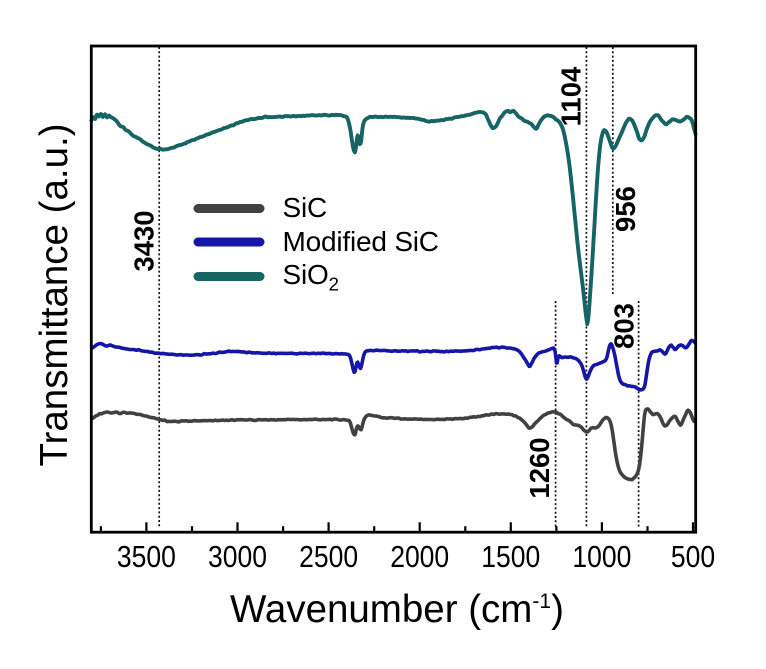 Image resolution: width=766 pixels, height=669 pixels. I want to click on svg-text: Wavenumber (cm-1), so click(397, 609).